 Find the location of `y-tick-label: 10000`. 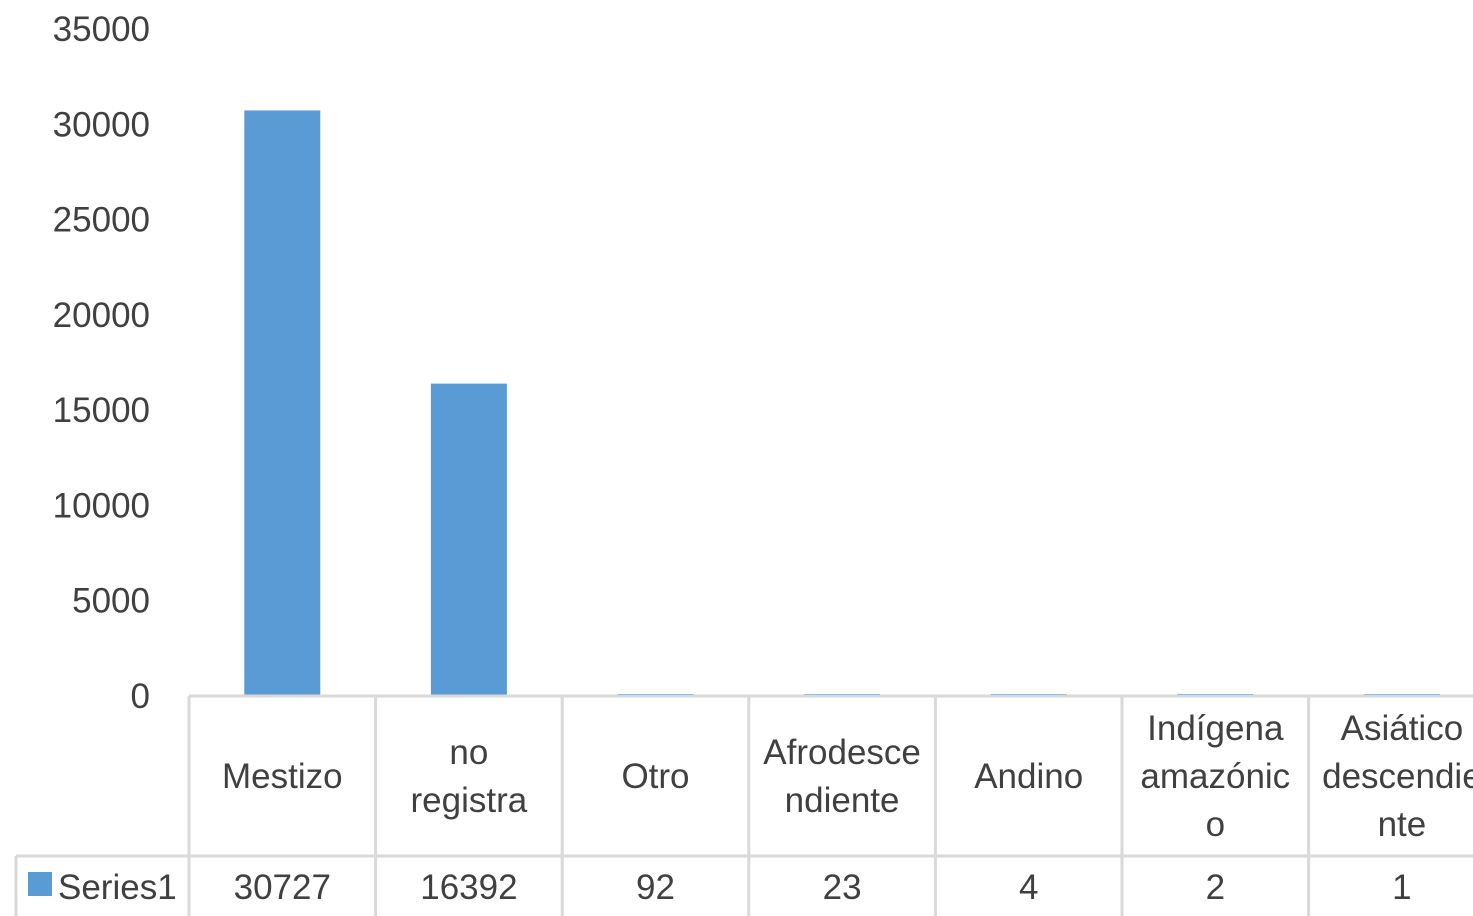

y-tick-label: 10000 is located at coordinates (101, 505).